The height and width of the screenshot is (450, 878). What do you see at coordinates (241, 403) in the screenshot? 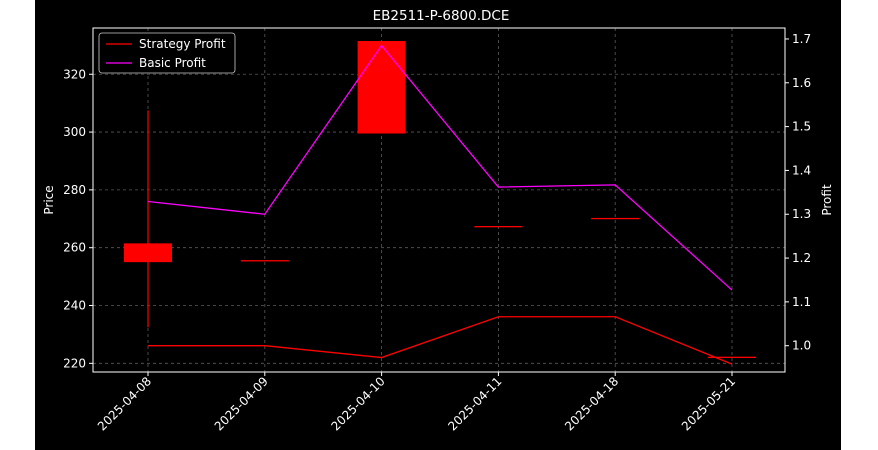
I see `x-tick-label: 2025-04-09` at bounding box center [241, 403].